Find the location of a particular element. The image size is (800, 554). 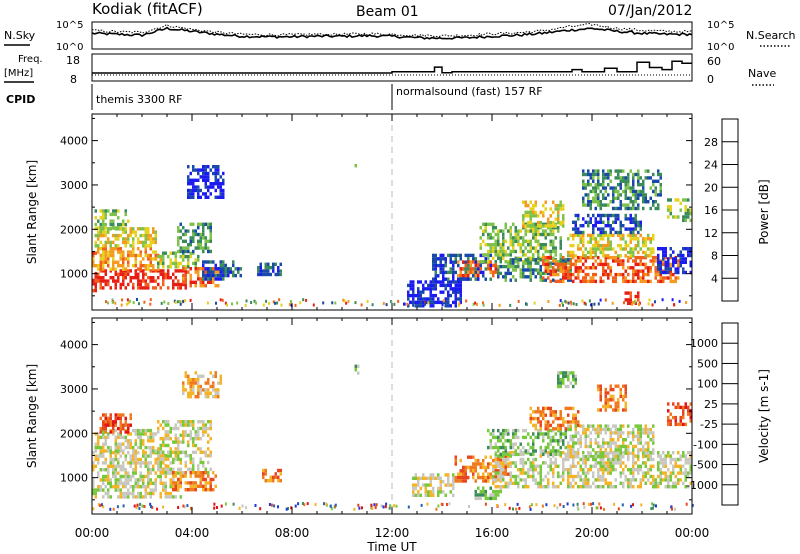

y-tick-label: 4000 is located at coordinates (74, 141).